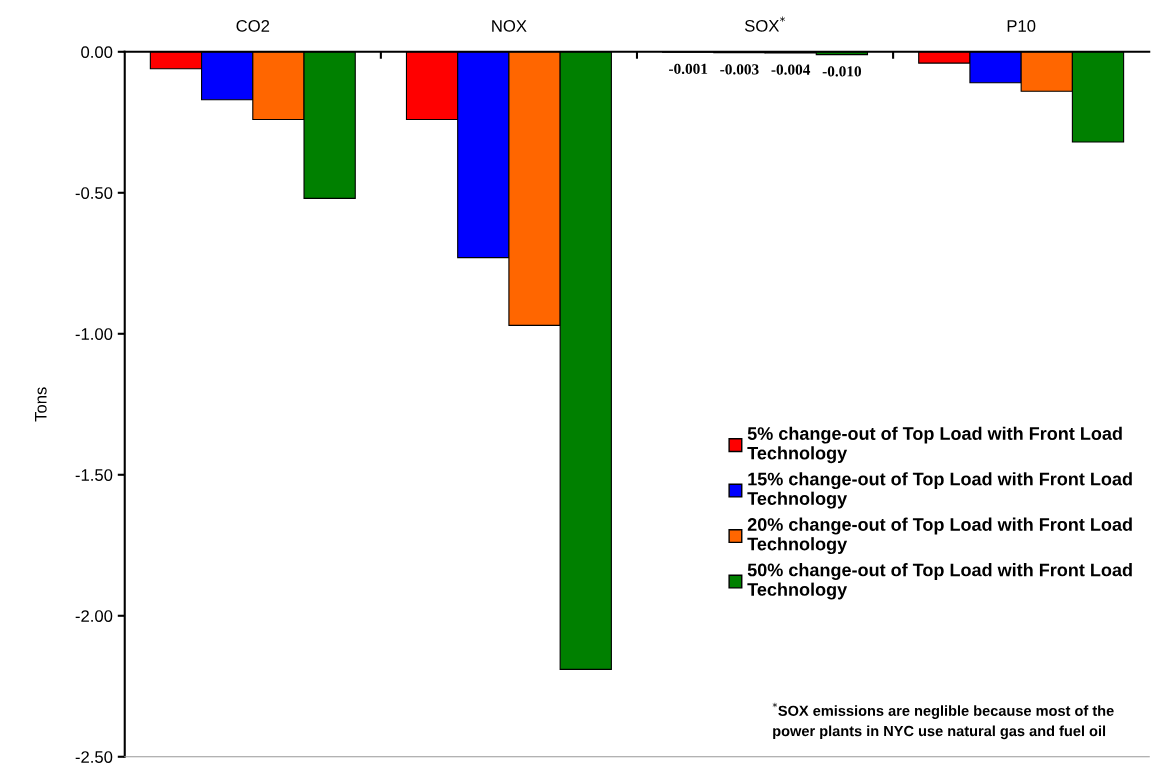 Image resolution: width=1155 pixels, height=773 pixels. I want to click on x-tick-label: P10, so click(1021, 26).